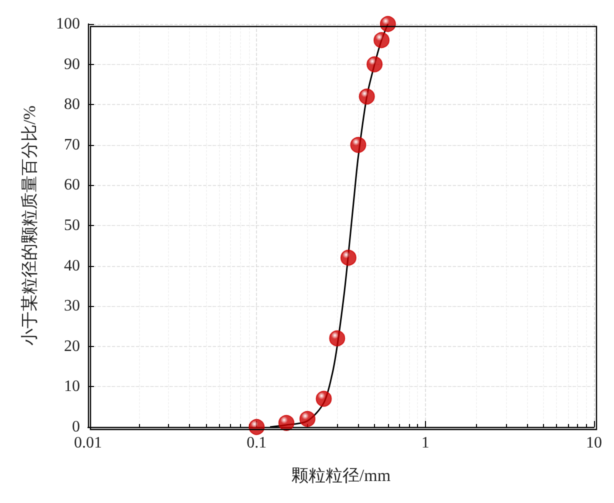 The height and width of the screenshot is (503, 614). Describe the element at coordinates (72, 64) in the screenshot. I see `y-tick-label: 90` at that location.